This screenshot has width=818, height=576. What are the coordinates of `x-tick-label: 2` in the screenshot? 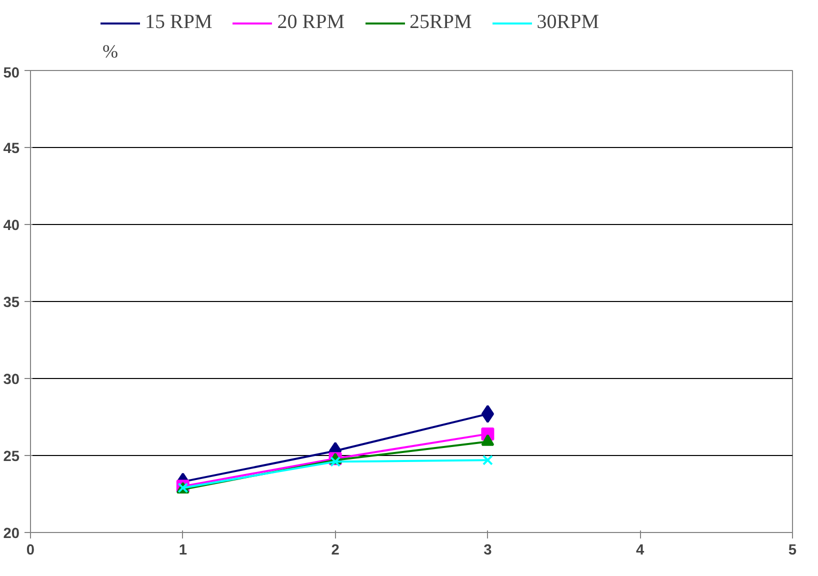 It's located at (335, 550).